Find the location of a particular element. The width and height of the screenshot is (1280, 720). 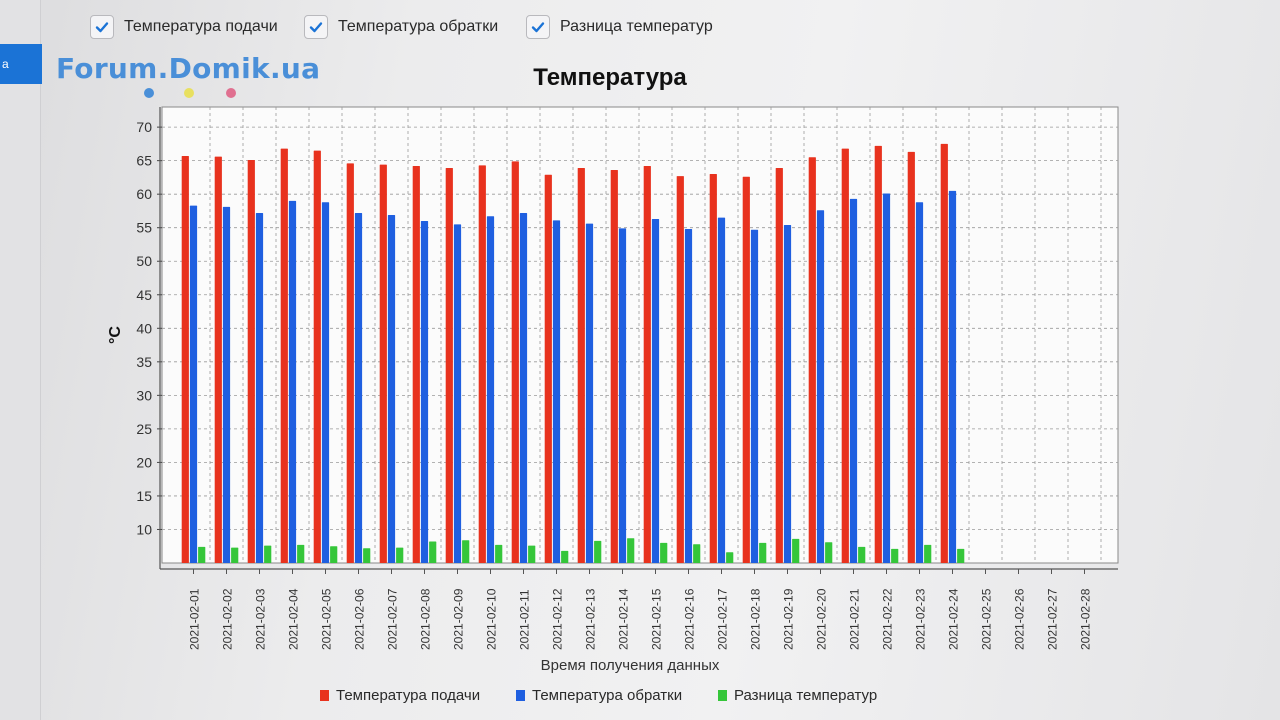

legend-swatch is located at coordinates (520, 695).